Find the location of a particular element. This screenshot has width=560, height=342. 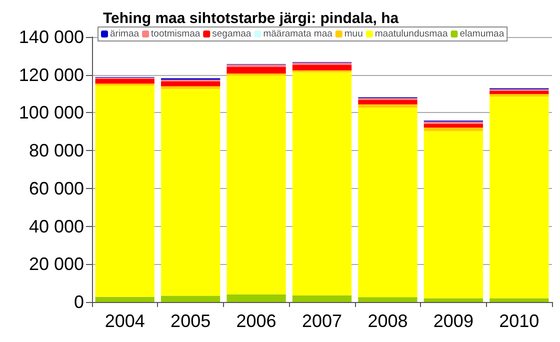

y-tick-label: 40 000 is located at coordinates (56, 226).